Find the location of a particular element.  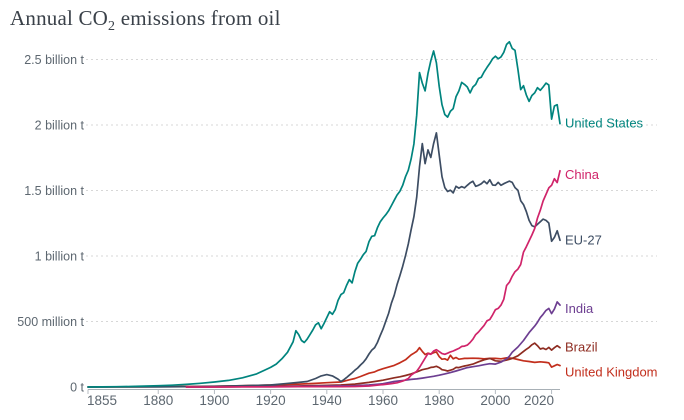

x-tick-label-1960: 1960 is located at coordinates (383, 400).